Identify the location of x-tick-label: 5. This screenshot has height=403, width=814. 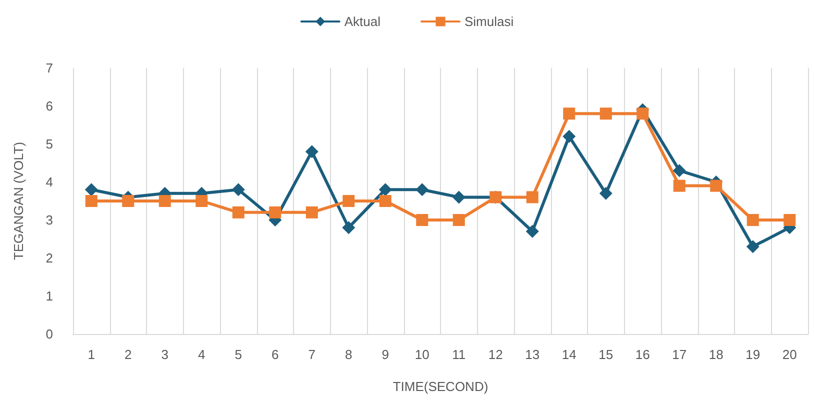
(238, 354).